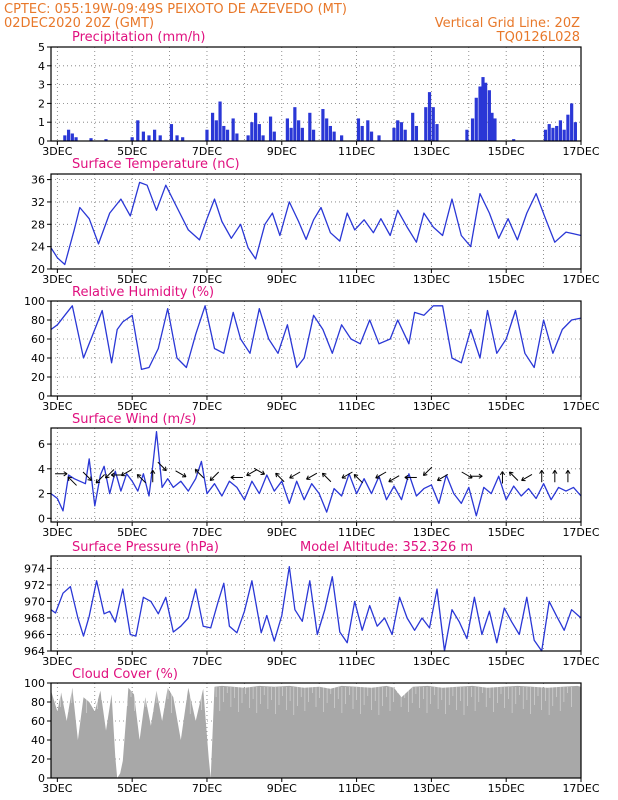 This screenshot has height=800, width=618. What do you see at coordinates (506, 788) in the screenshot?
I see `xtick-label-cloud-6: 15DEC` at bounding box center [506, 788].